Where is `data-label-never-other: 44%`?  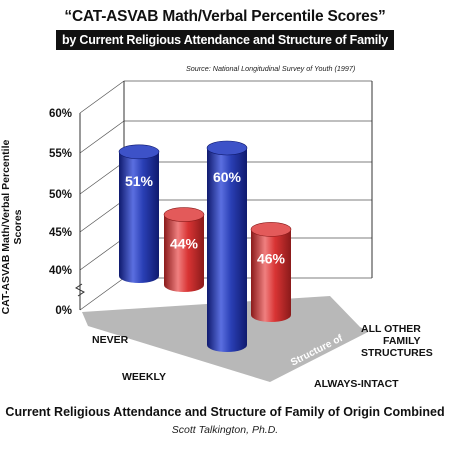
data-label-never-other: 44% is located at coordinates (184, 244).